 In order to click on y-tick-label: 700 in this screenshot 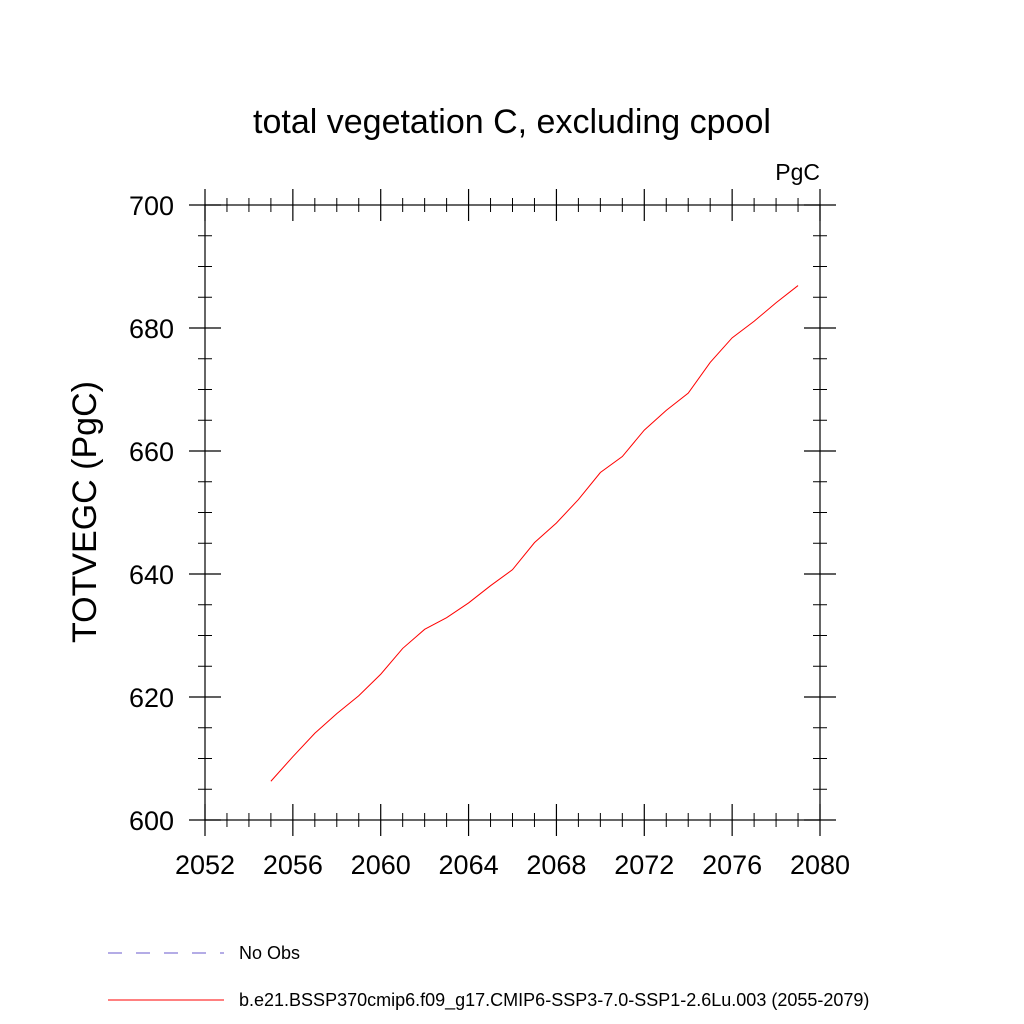, I will do `click(151, 206)`.